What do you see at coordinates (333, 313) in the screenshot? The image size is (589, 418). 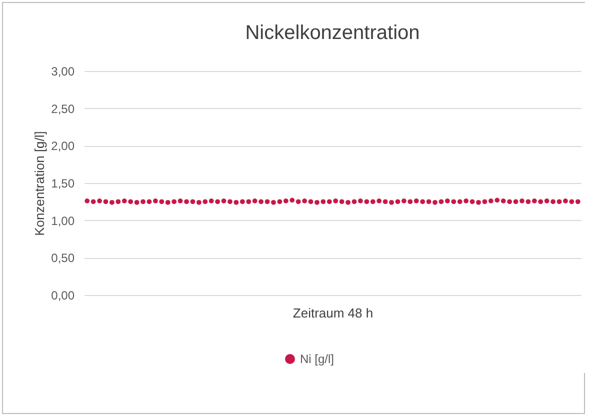 I see `x-axis-title: Zeitraum 48 h` at bounding box center [333, 313].